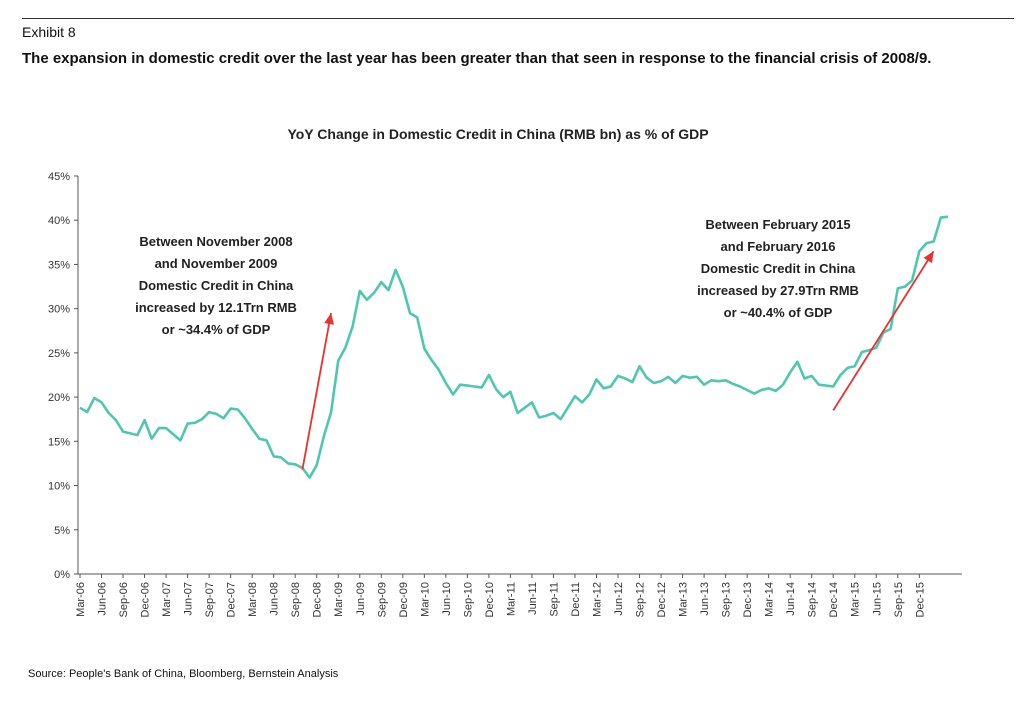  I want to click on top-rule, so click(518, 18).